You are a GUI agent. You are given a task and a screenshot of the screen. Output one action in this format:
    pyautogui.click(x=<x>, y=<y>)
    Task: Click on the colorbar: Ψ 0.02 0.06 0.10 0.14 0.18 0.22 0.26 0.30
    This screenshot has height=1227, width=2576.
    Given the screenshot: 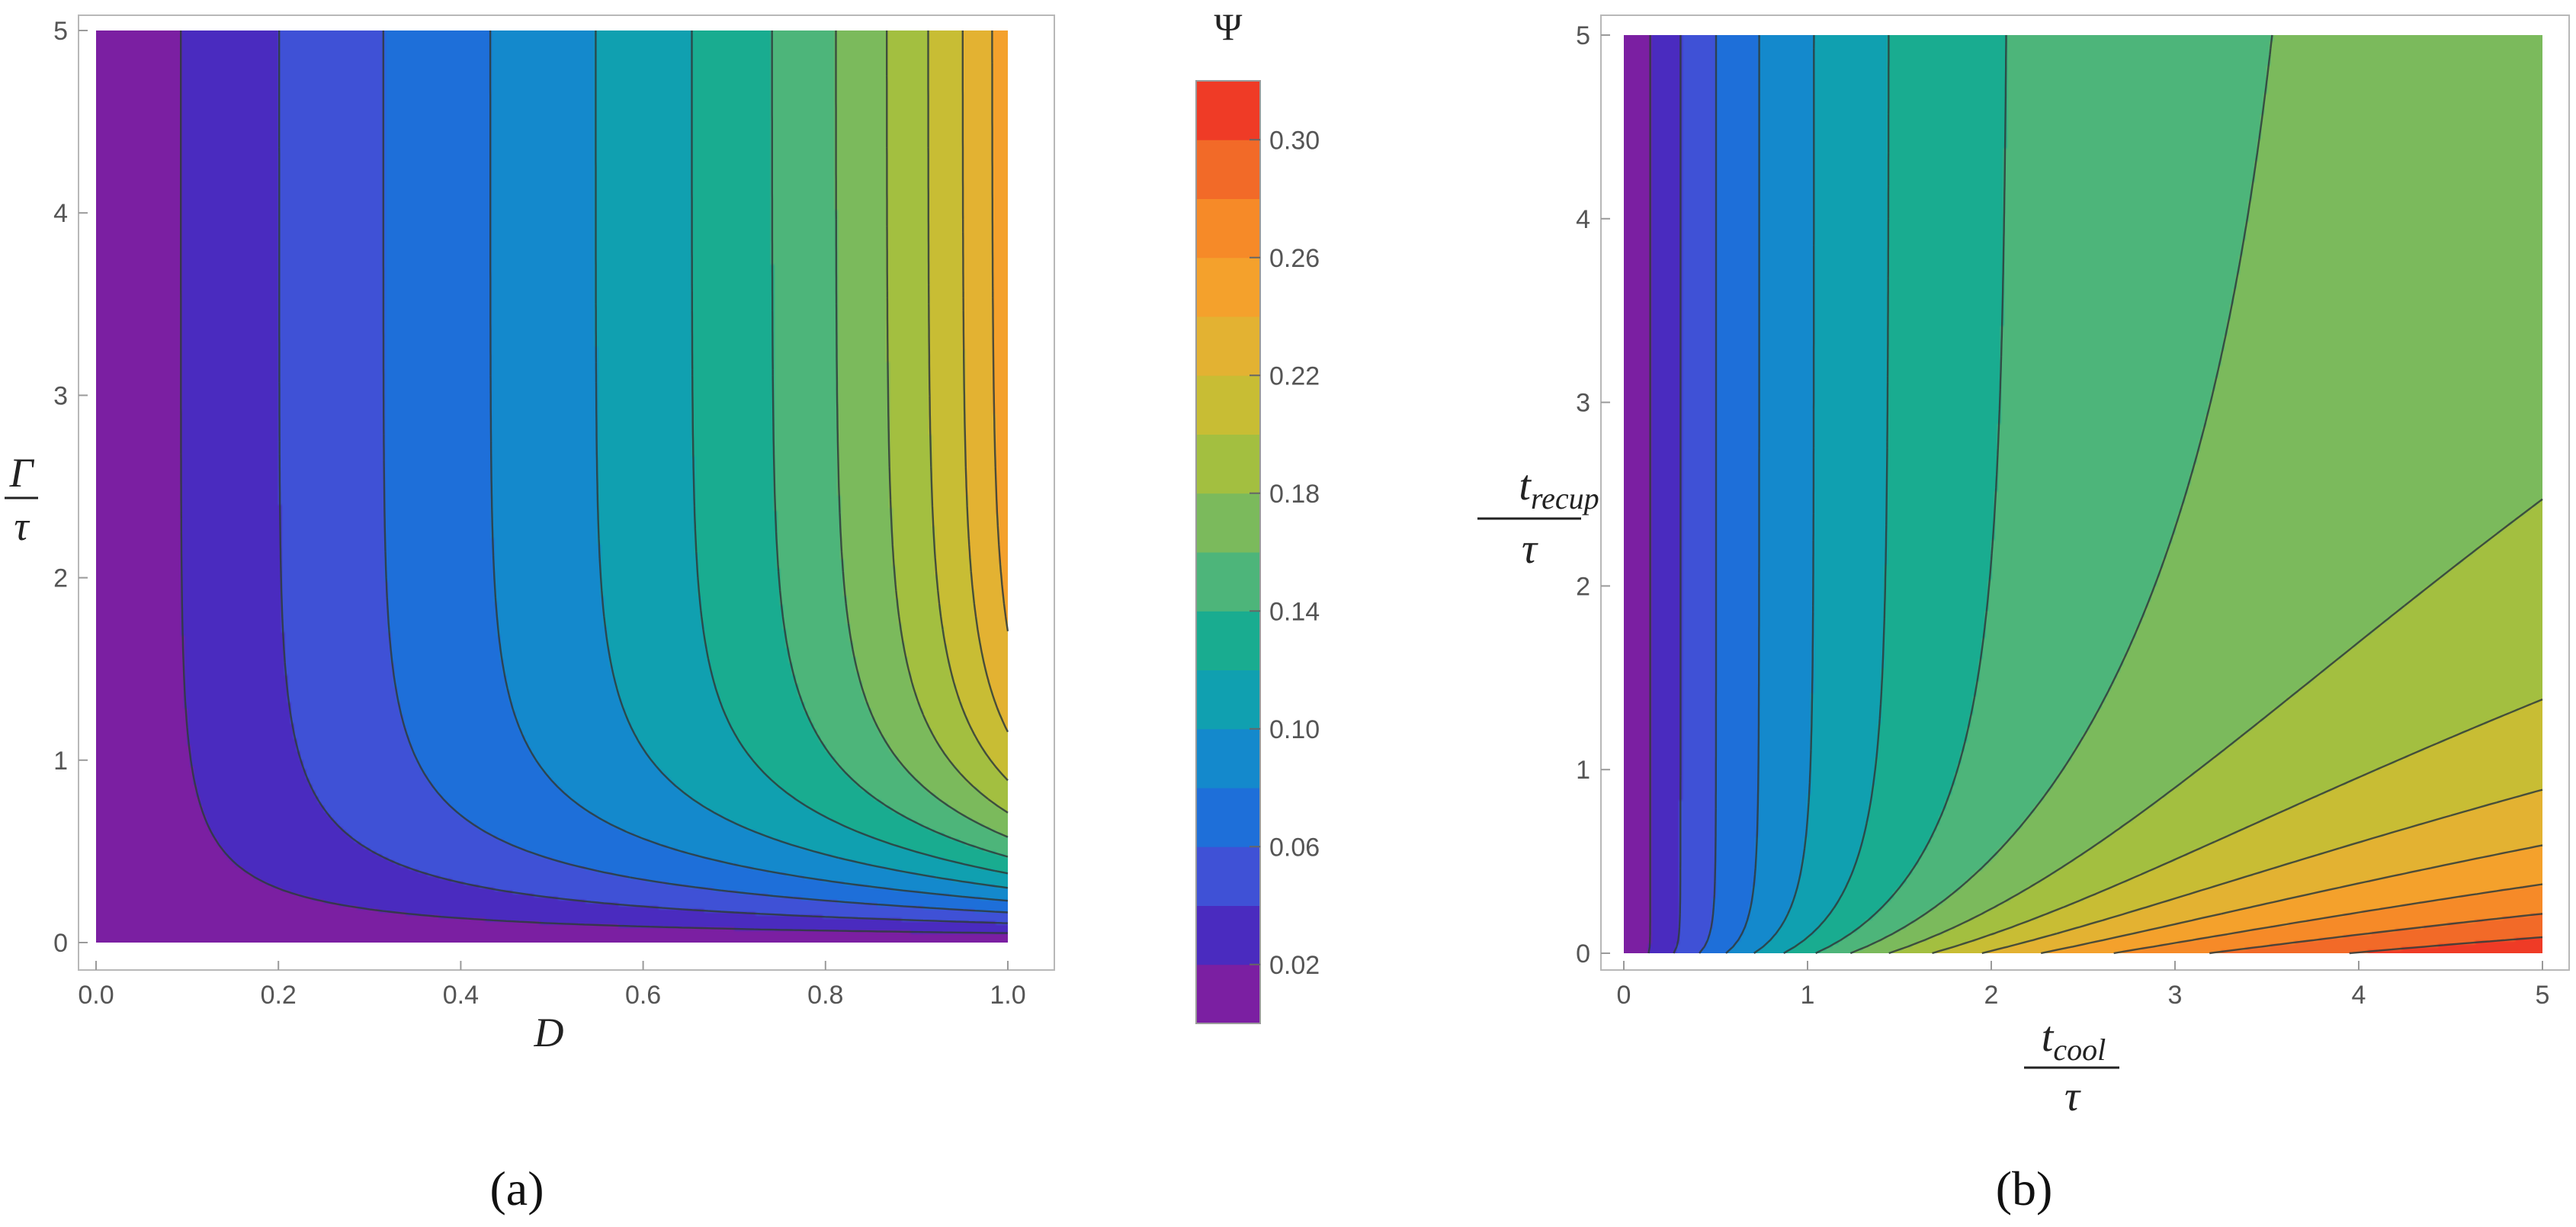 What is the action you would take?
    pyautogui.click(x=1257, y=514)
    